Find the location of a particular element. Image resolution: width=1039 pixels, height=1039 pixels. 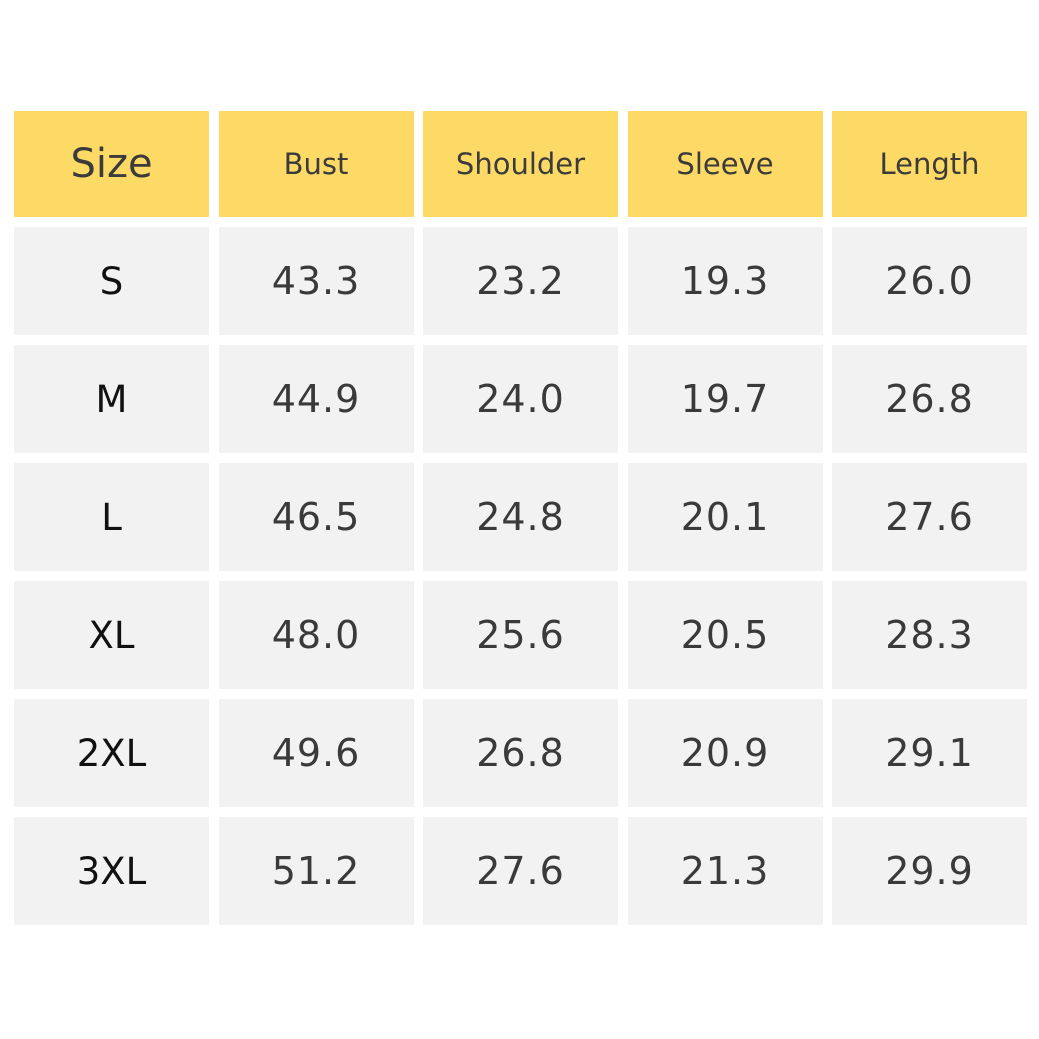

length-cell: 26.0 is located at coordinates (929, 281).